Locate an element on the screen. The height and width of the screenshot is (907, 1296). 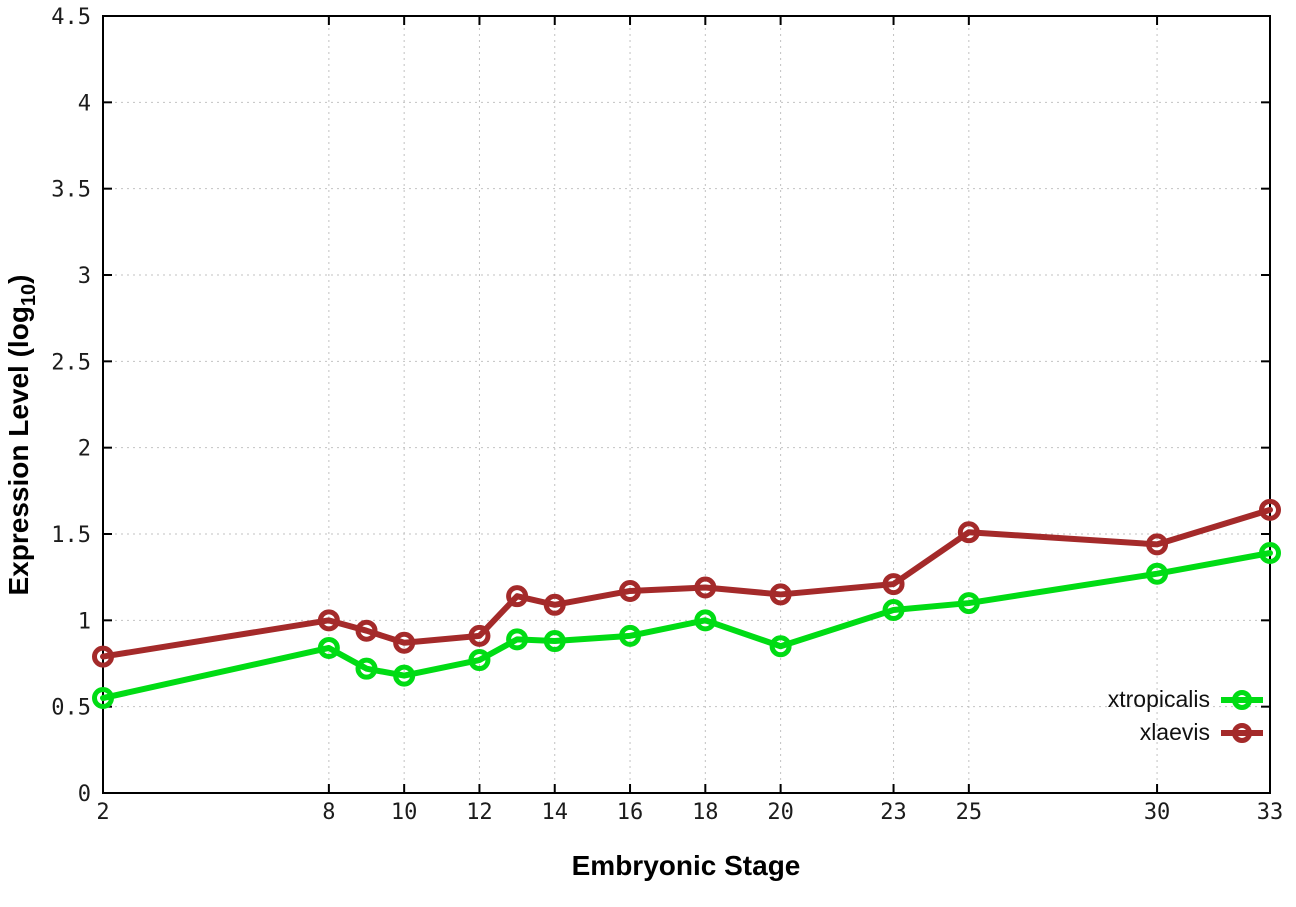
y-tick-label: 0.5 is located at coordinates (71, 708).